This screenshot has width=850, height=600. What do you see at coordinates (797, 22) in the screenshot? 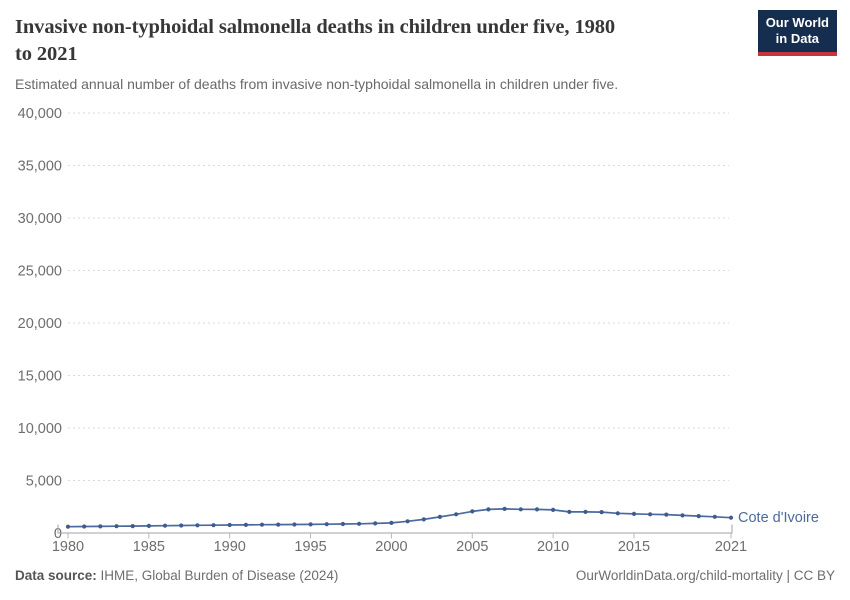
I see `owid-logo-line1: Our World` at bounding box center [797, 22].